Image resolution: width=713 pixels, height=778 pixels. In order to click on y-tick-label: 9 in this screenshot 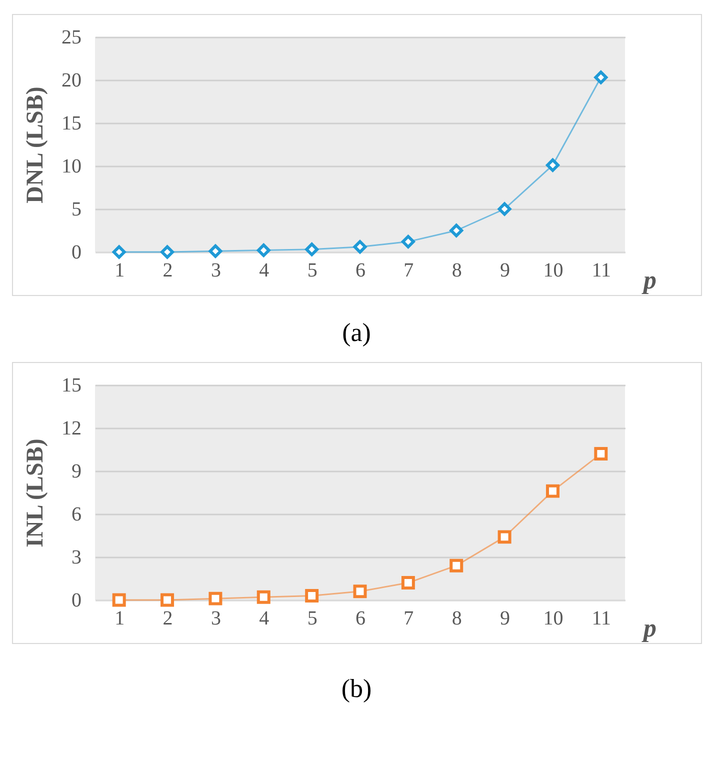, I will do `click(77, 471)`.